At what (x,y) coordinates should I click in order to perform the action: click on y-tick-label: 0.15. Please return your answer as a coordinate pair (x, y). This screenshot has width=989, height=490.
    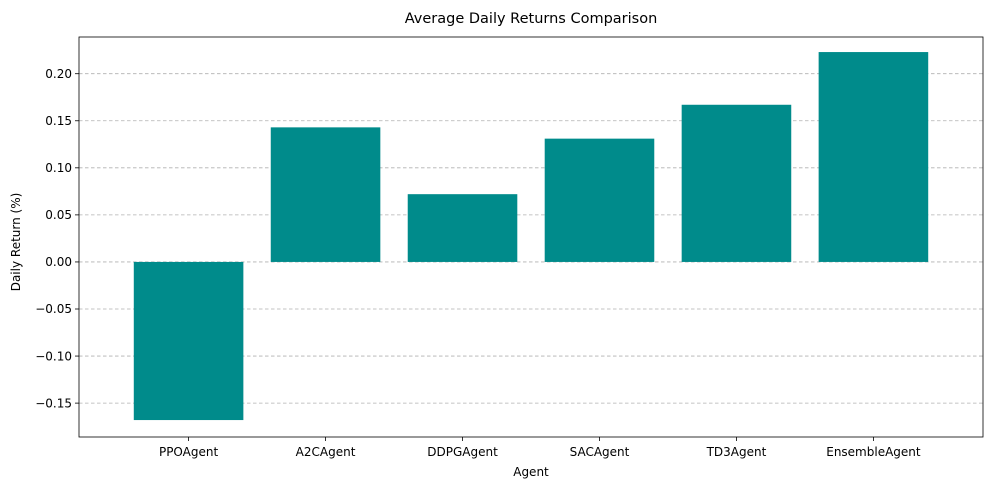
    Looking at the image, I should click on (58, 121).